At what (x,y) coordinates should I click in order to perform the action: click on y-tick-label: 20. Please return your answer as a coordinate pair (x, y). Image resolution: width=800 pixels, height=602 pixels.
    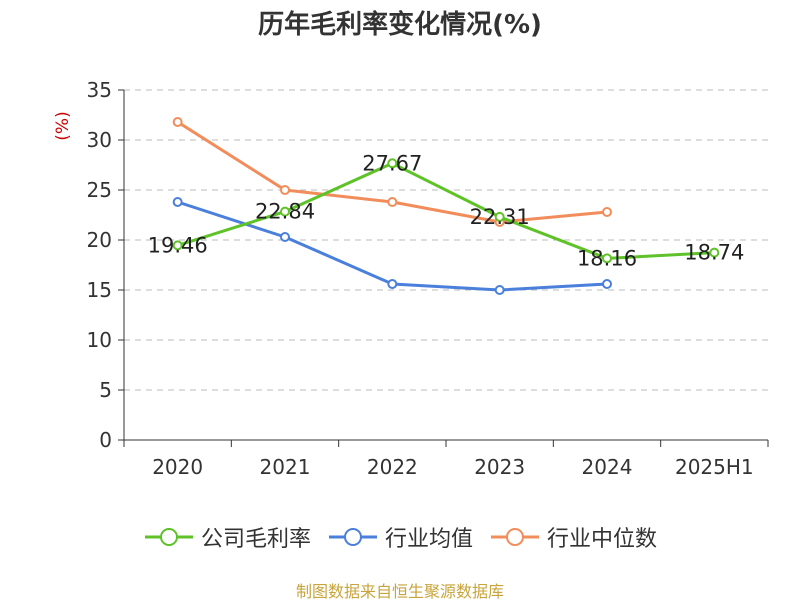
    Looking at the image, I should click on (99, 240).